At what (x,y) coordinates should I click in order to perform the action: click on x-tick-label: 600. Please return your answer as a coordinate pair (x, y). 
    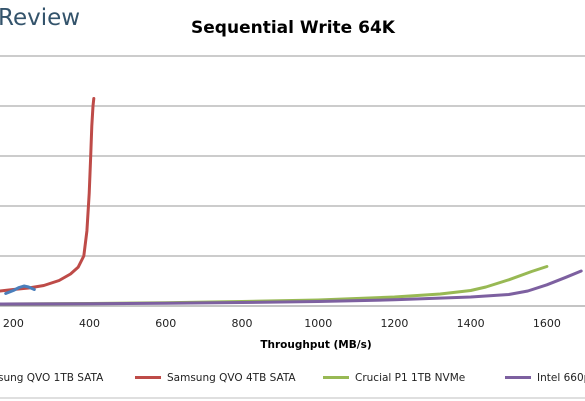
    Looking at the image, I should click on (165, 323).